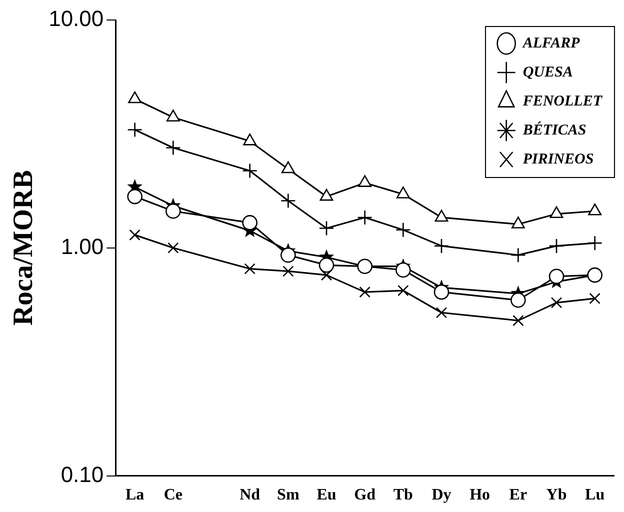 This screenshot has width=624, height=512. What do you see at coordinates (365, 495) in the screenshot?
I see `x-tick-label: Gd` at bounding box center [365, 495].